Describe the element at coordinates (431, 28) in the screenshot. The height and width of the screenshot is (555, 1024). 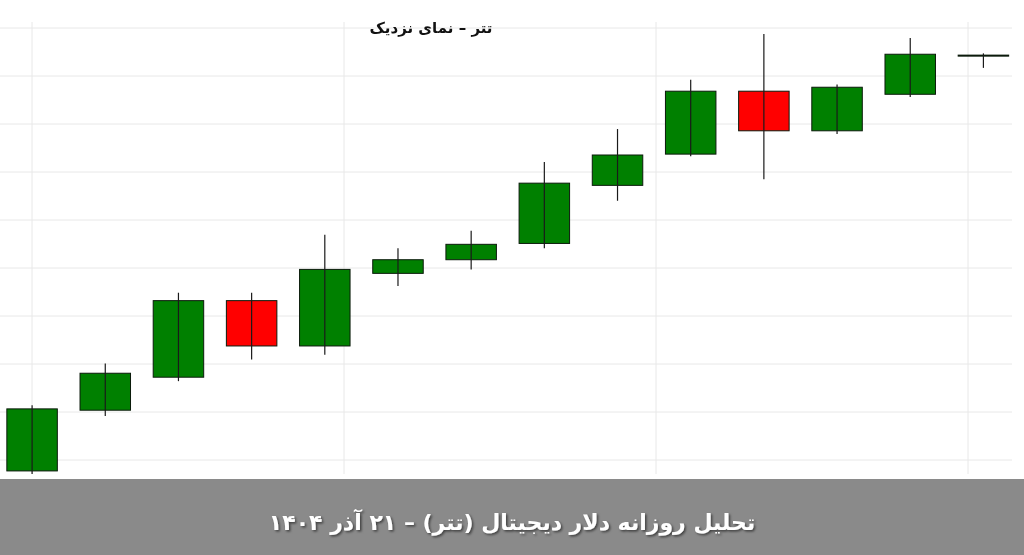
I see `title: تتر – نمای نزدیک` at that location.